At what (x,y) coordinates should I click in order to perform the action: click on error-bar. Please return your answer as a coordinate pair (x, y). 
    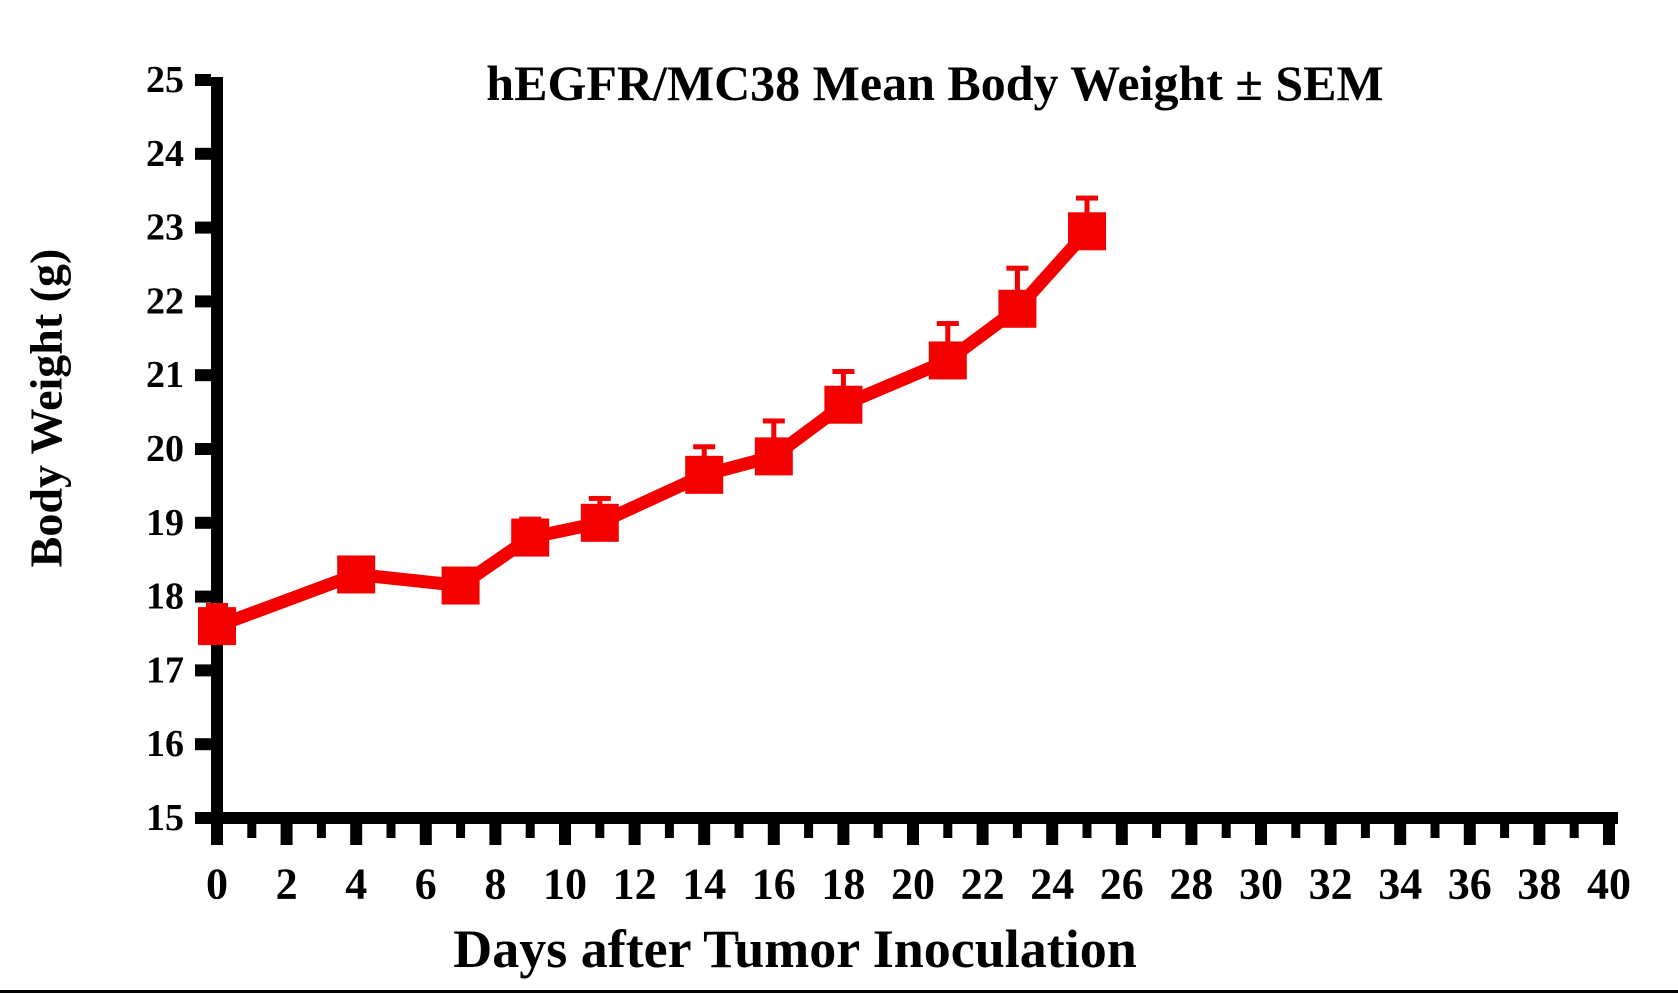
    Looking at the image, I should click on (1017, 288).